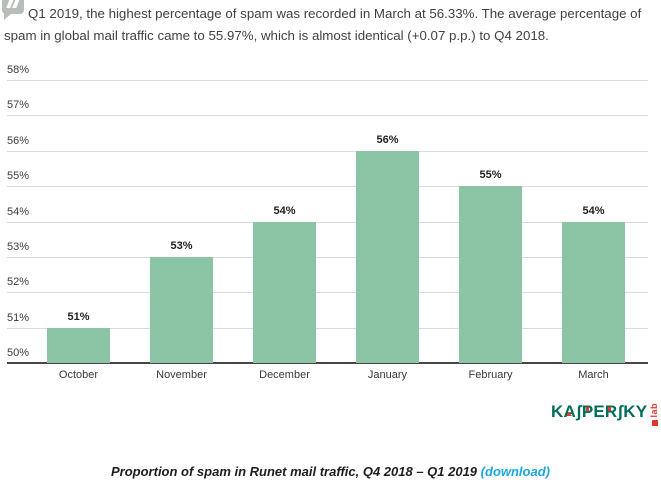  What do you see at coordinates (18, 140) in the screenshot?
I see `y-axis-tick-label: 56%` at bounding box center [18, 140].